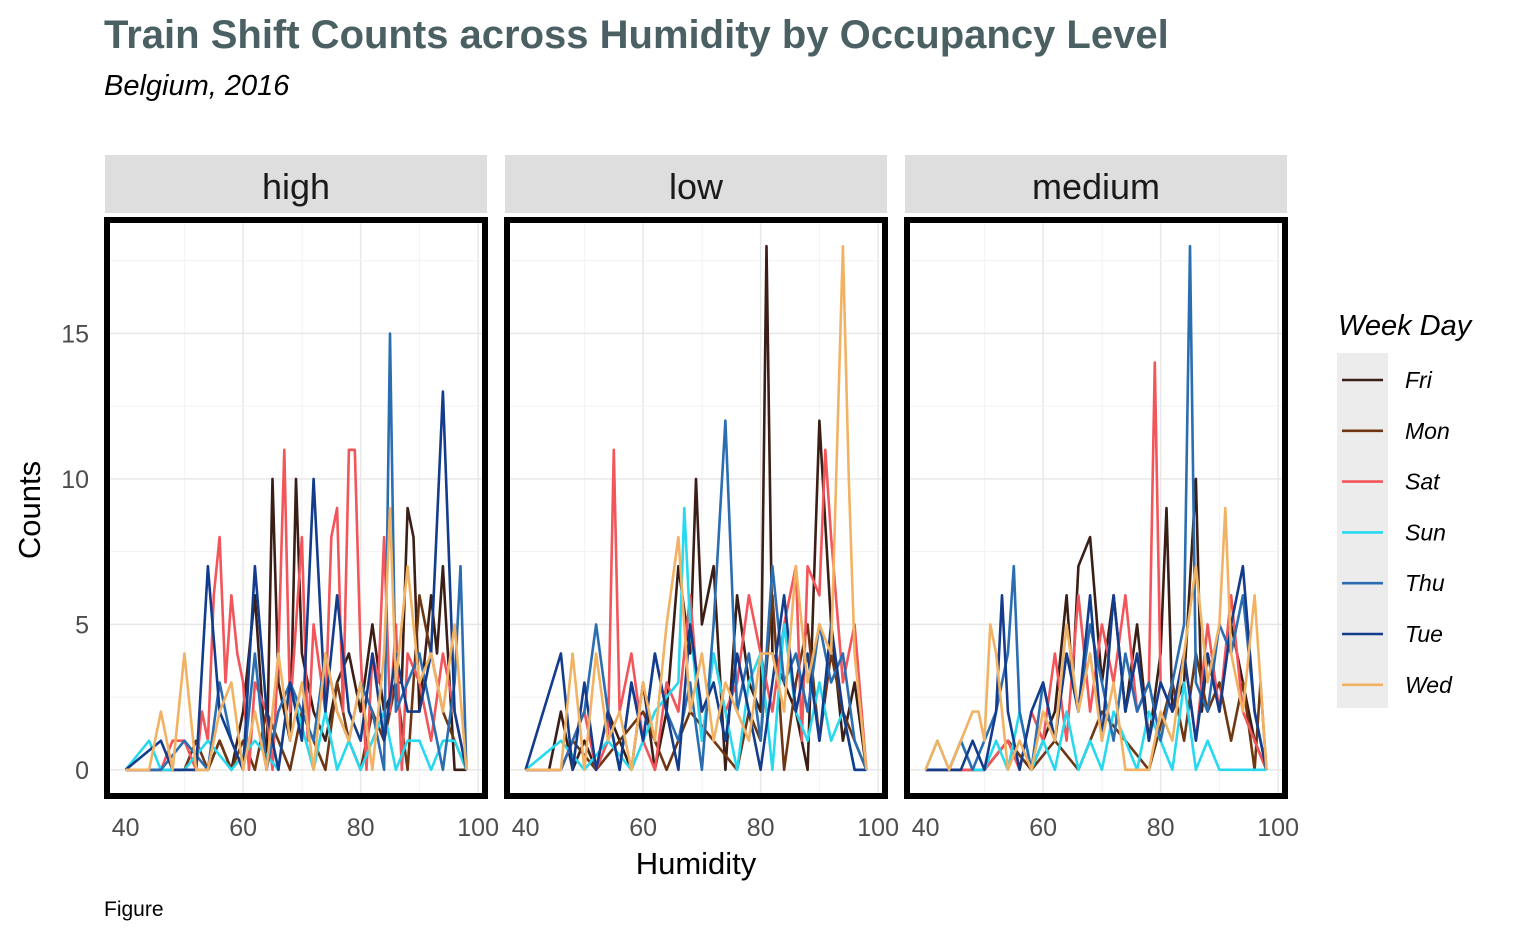 This screenshot has height=938, width=1518. Describe the element at coordinates (82, 625) in the screenshot. I see `y-tick-label: 5` at that location.